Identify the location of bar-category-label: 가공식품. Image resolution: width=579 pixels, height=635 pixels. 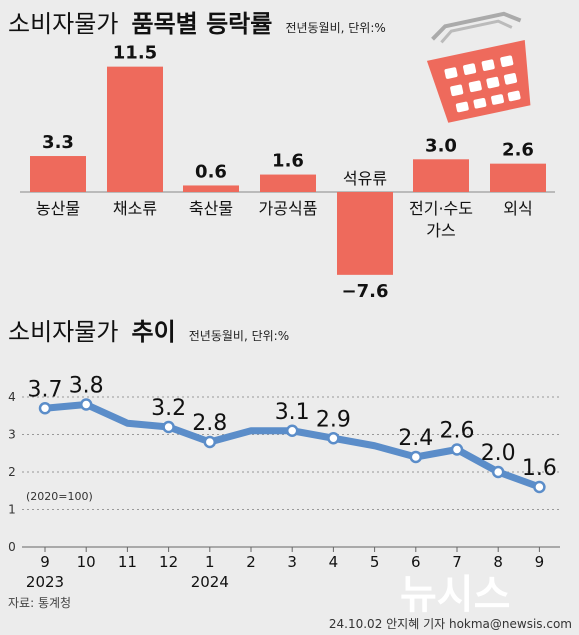
(288, 208).